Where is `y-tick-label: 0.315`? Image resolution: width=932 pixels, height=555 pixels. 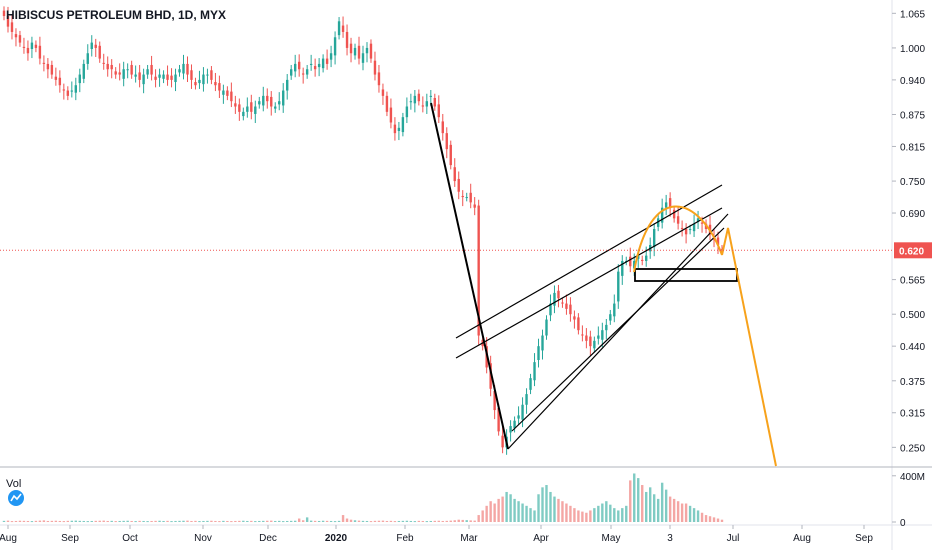 y-tick-label: 0.315 is located at coordinates (912, 414).